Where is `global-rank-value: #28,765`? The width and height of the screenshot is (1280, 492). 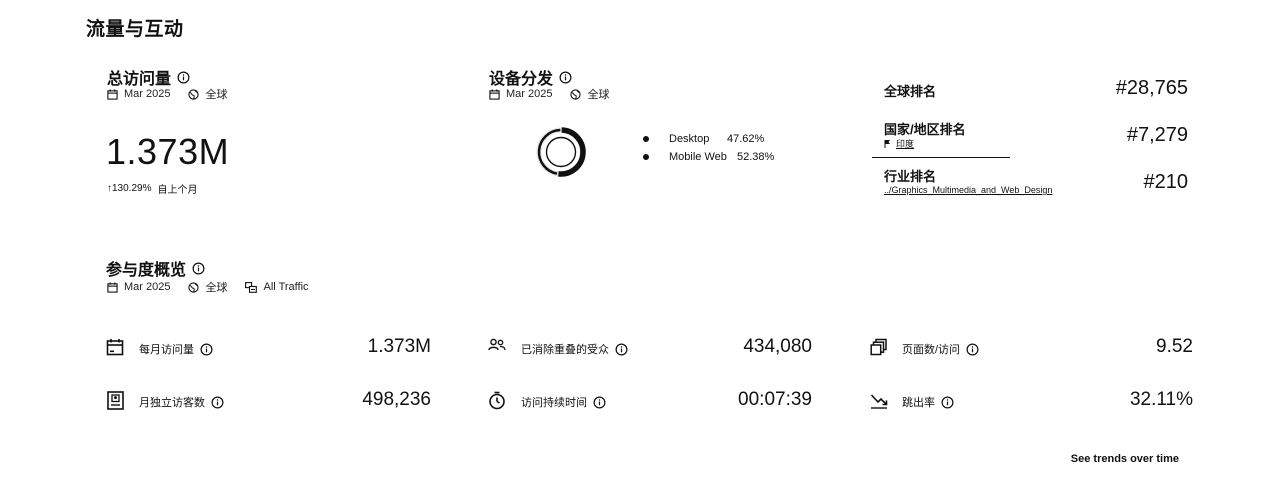 global-rank-value: #28,765 is located at coordinates (1151, 88).